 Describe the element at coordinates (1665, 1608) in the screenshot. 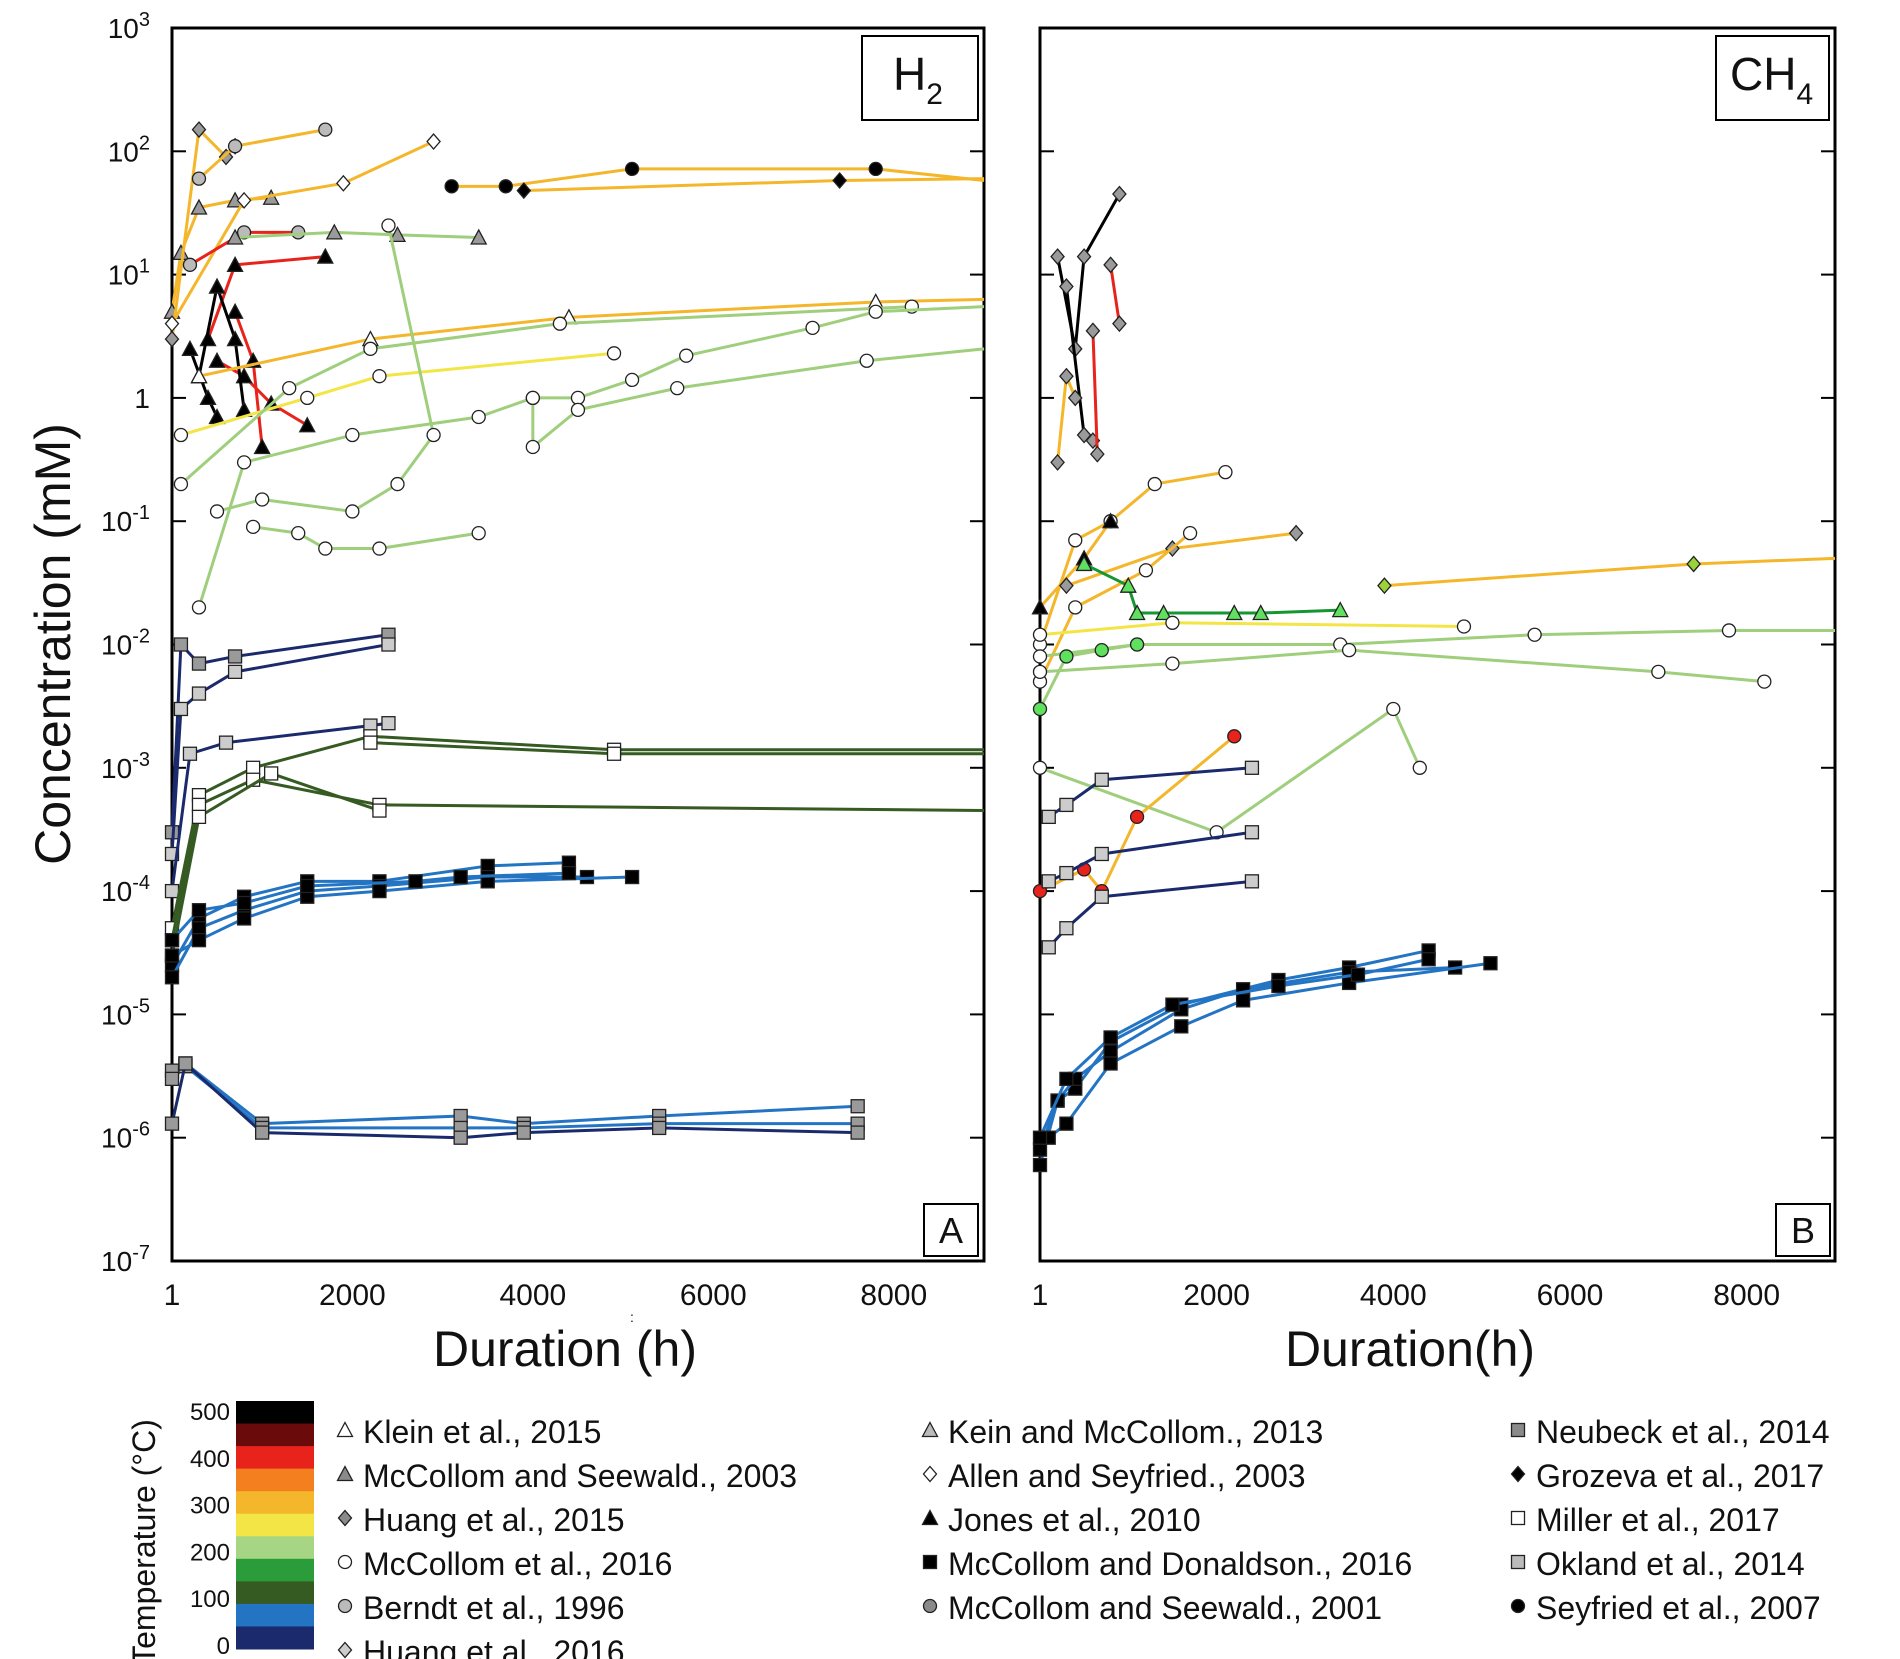

I see `legend-item: Seyfried et al., 2007` at that location.